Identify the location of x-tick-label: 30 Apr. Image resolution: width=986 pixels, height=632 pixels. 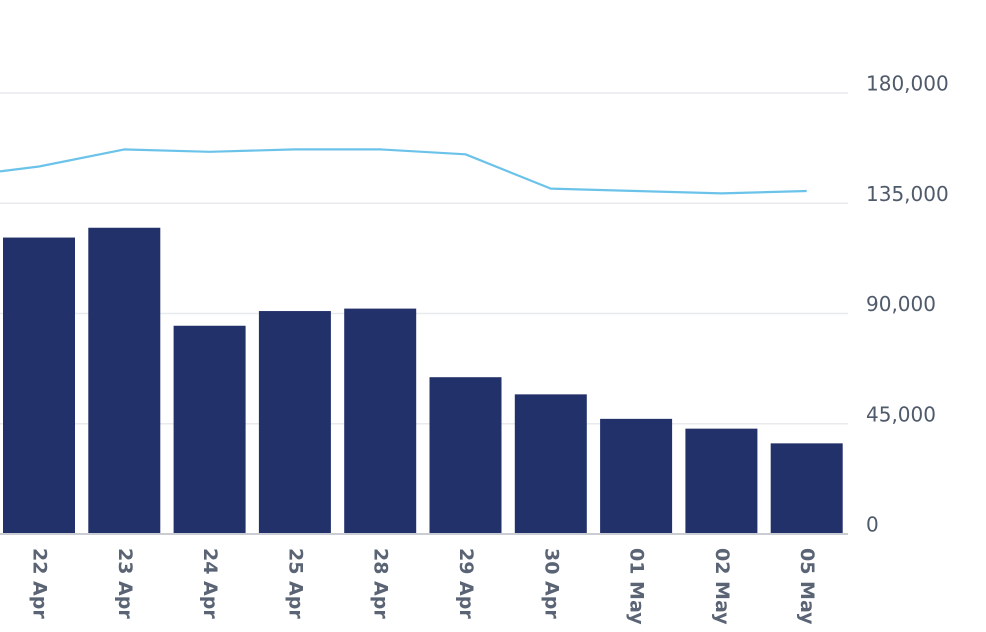
(551, 583).